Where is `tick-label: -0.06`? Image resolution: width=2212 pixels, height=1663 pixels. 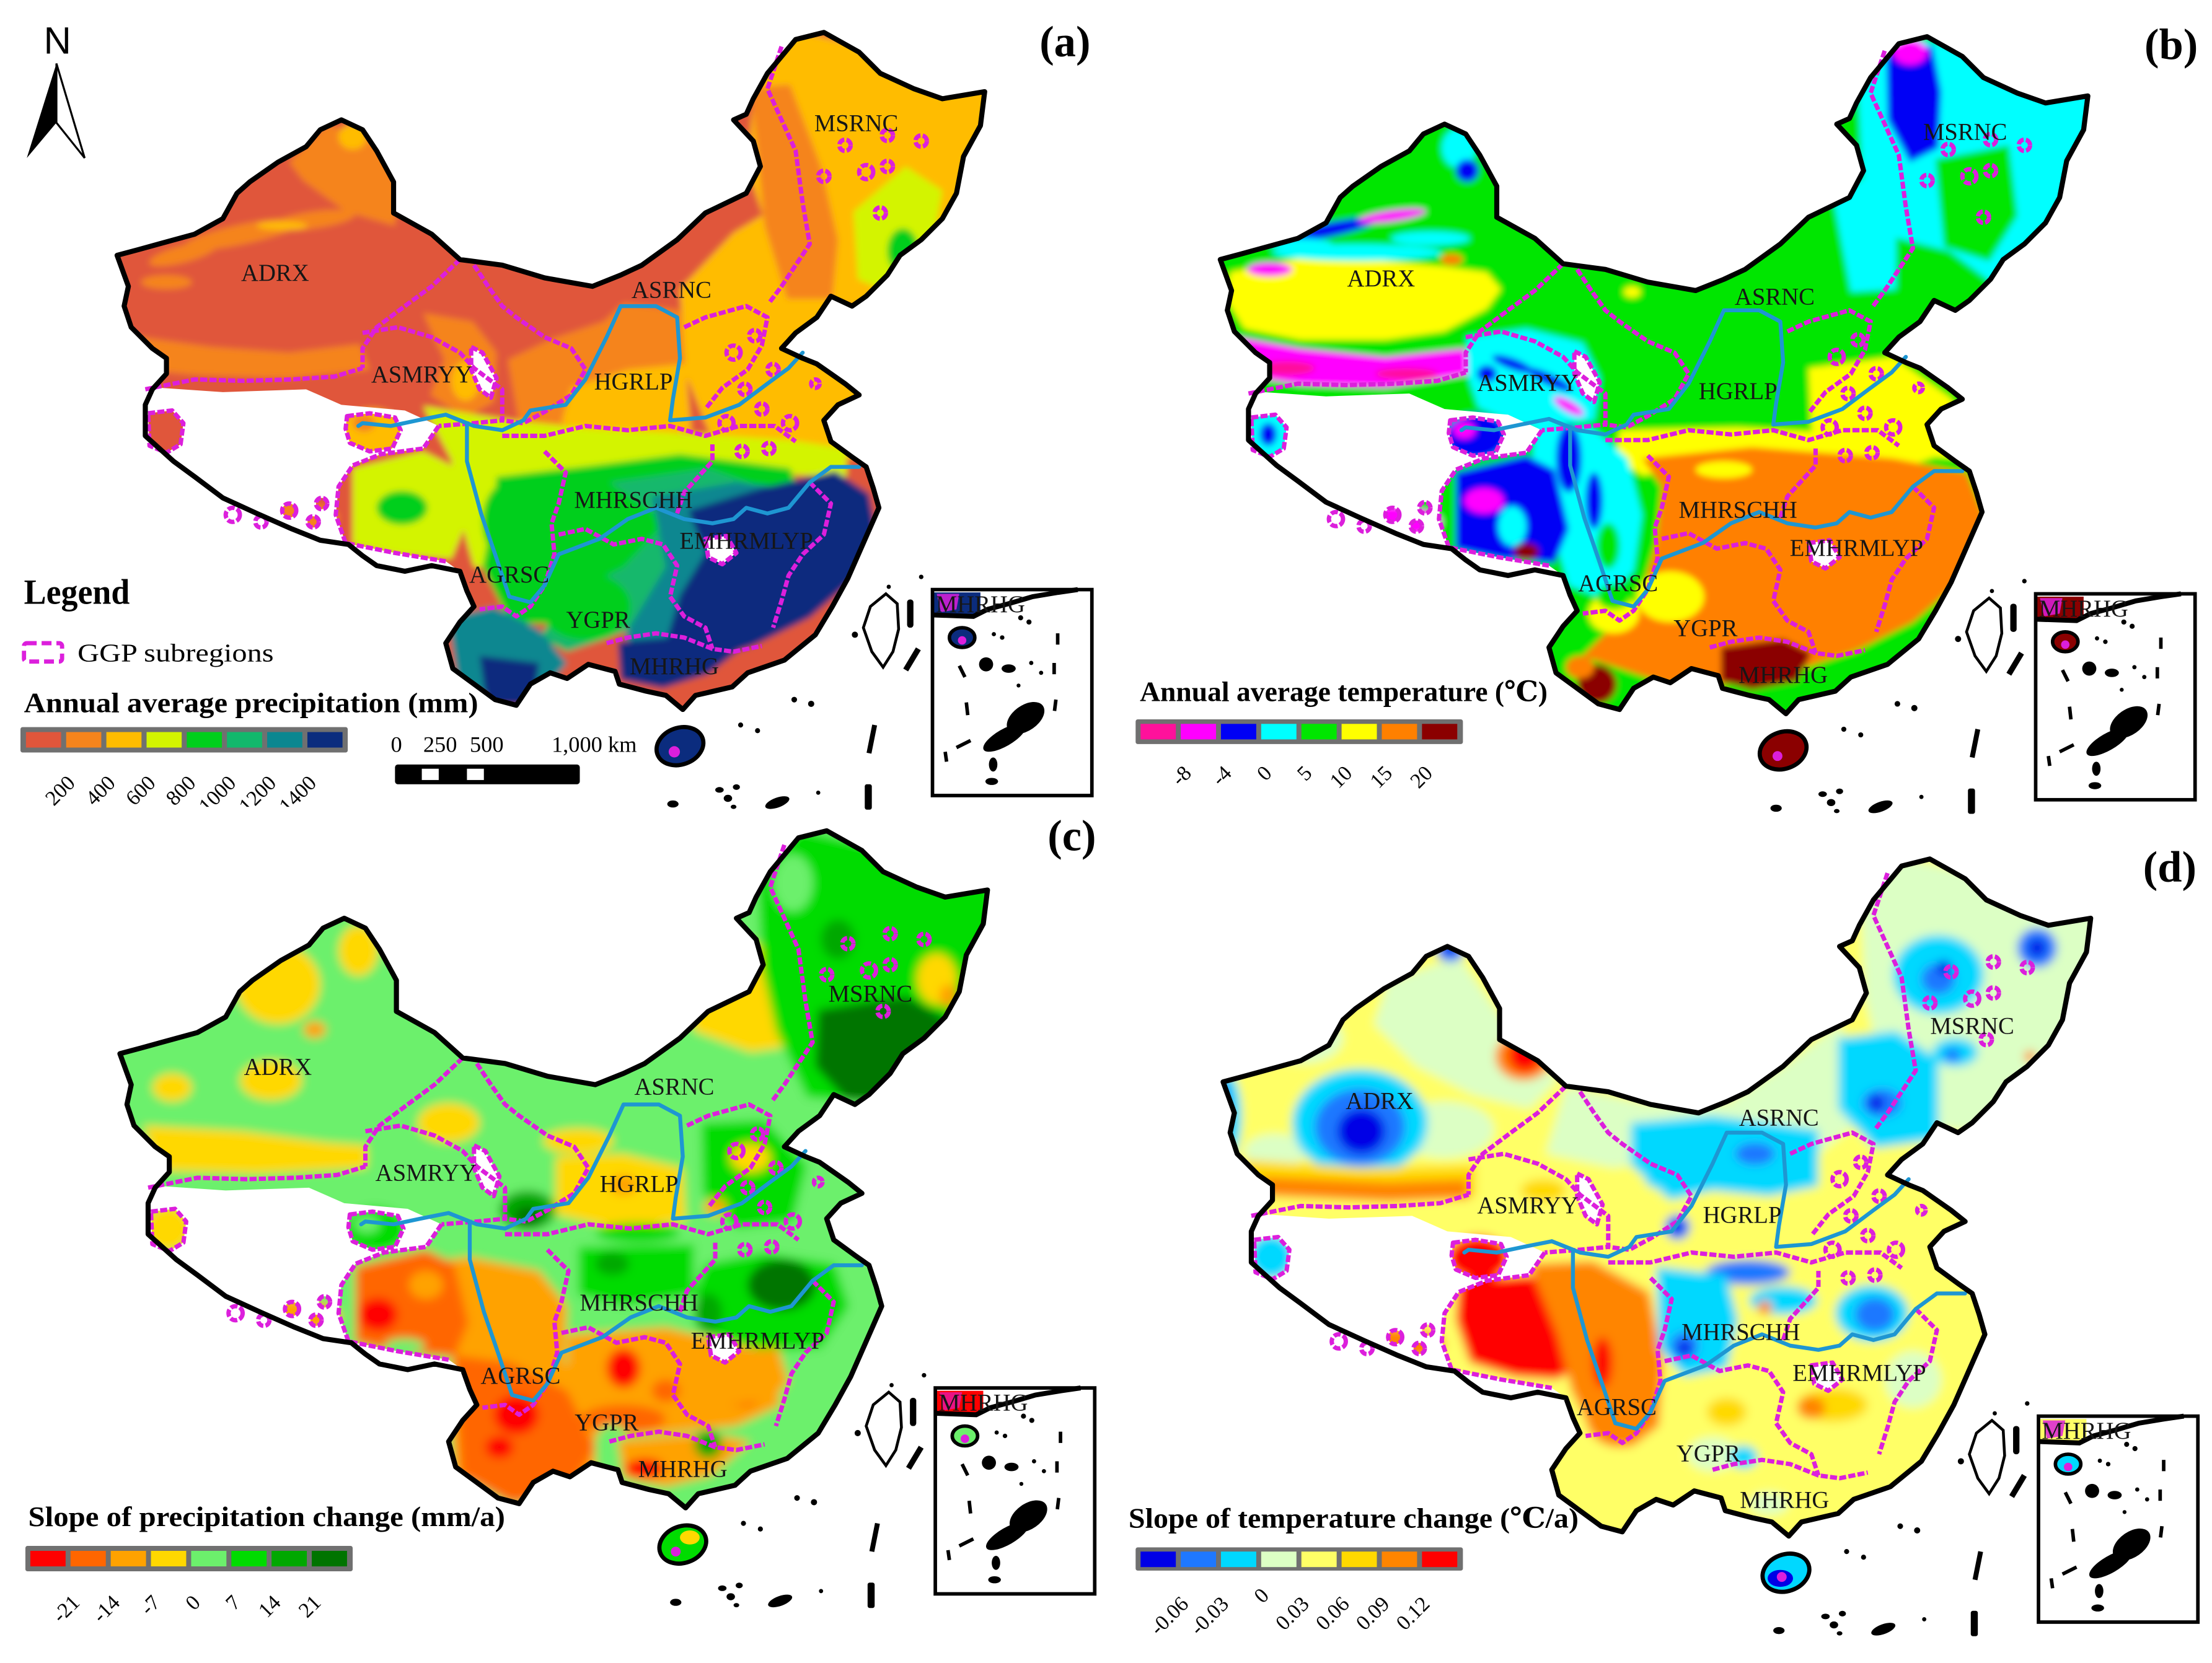 tick-label: -0.06 is located at coordinates (1169, 1616).